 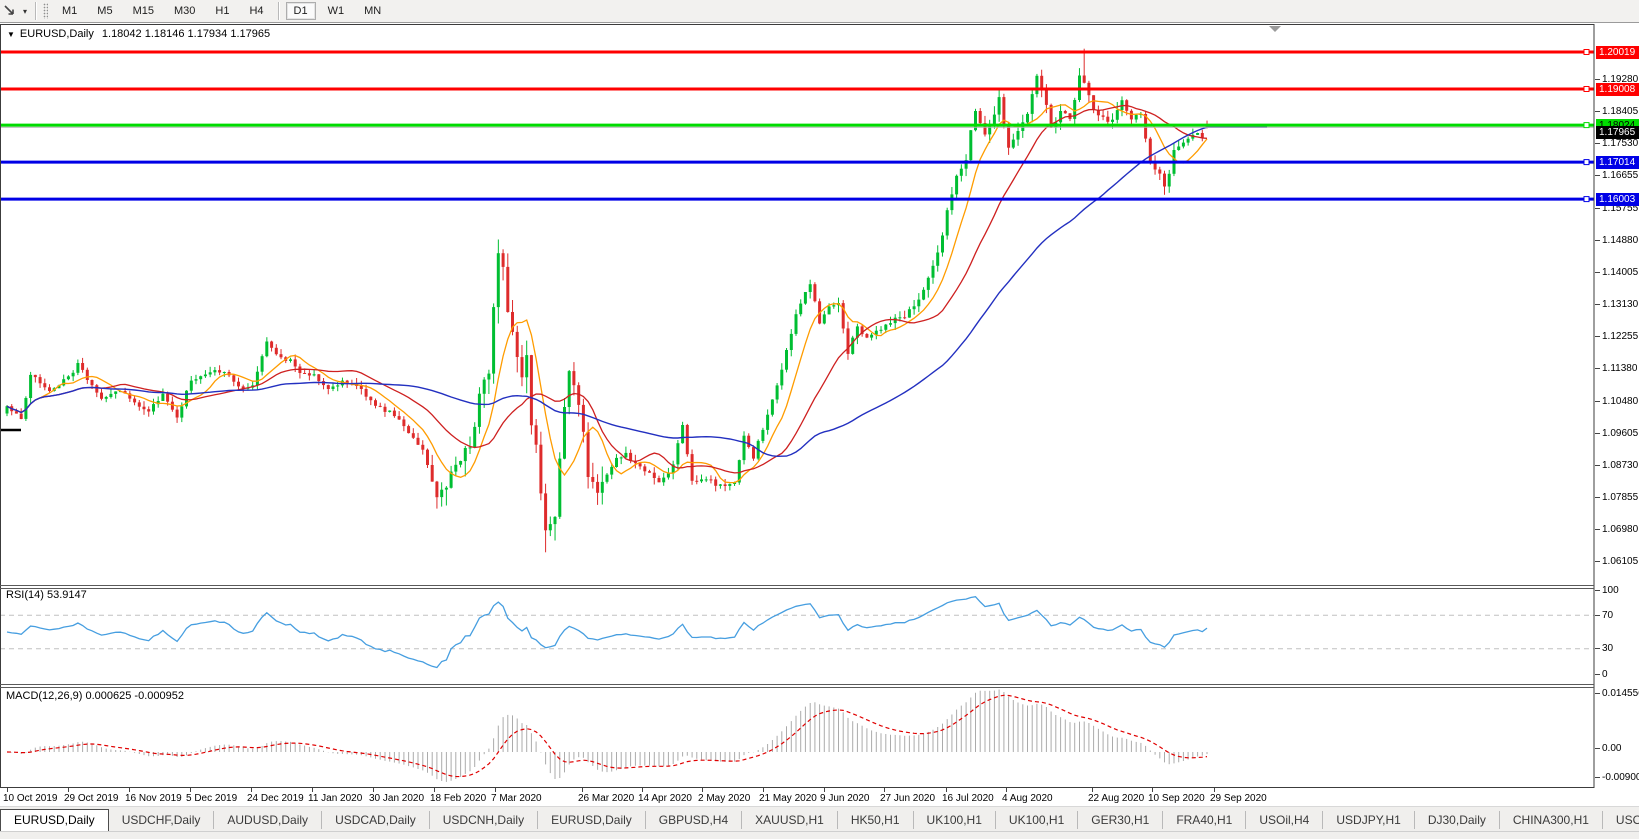 I want to click on symbol-dropdown-icon: ▼, so click(x=11, y=34).